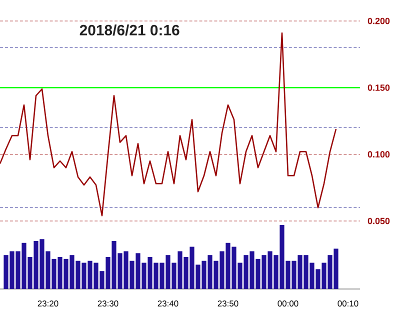  What do you see at coordinates (48, 303) in the screenshot?
I see `x-tick-label: 23:20` at bounding box center [48, 303].